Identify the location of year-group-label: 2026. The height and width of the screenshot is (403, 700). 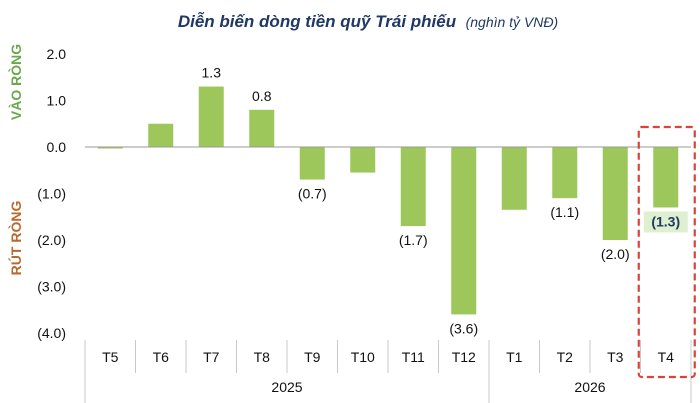
(589, 387).